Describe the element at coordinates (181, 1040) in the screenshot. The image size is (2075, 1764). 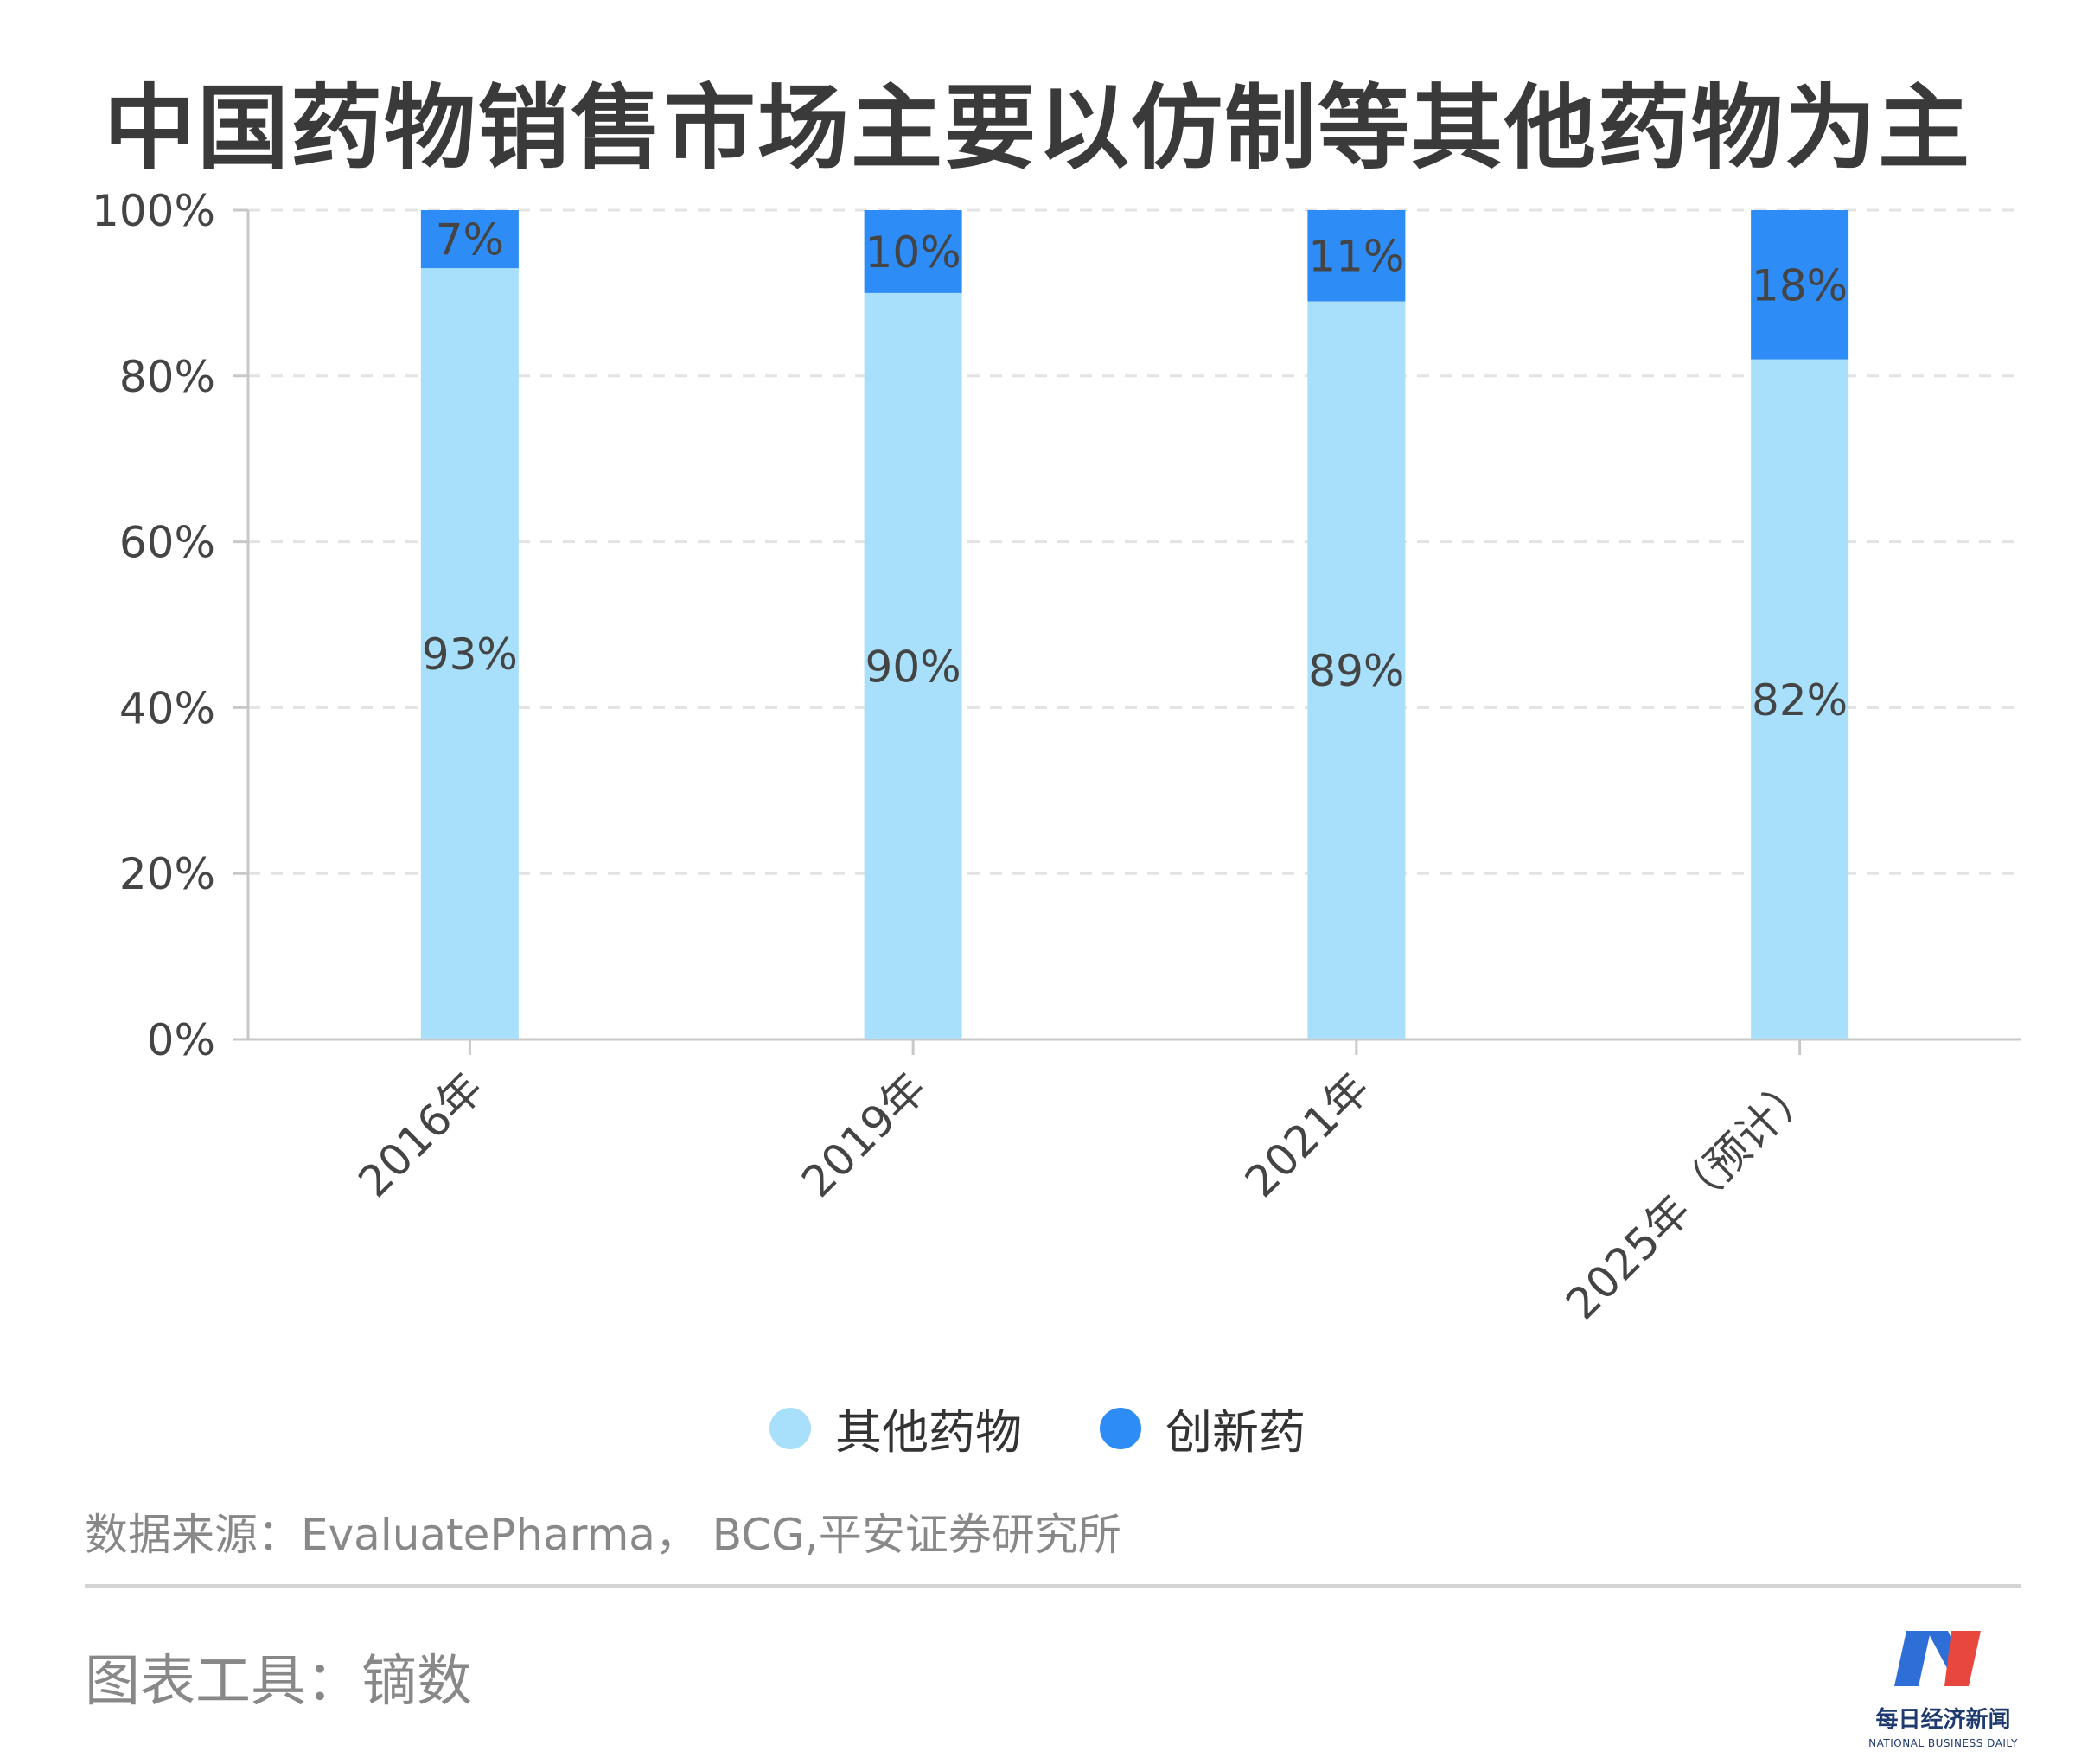
I see `y-tick-label: 0%` at that location.